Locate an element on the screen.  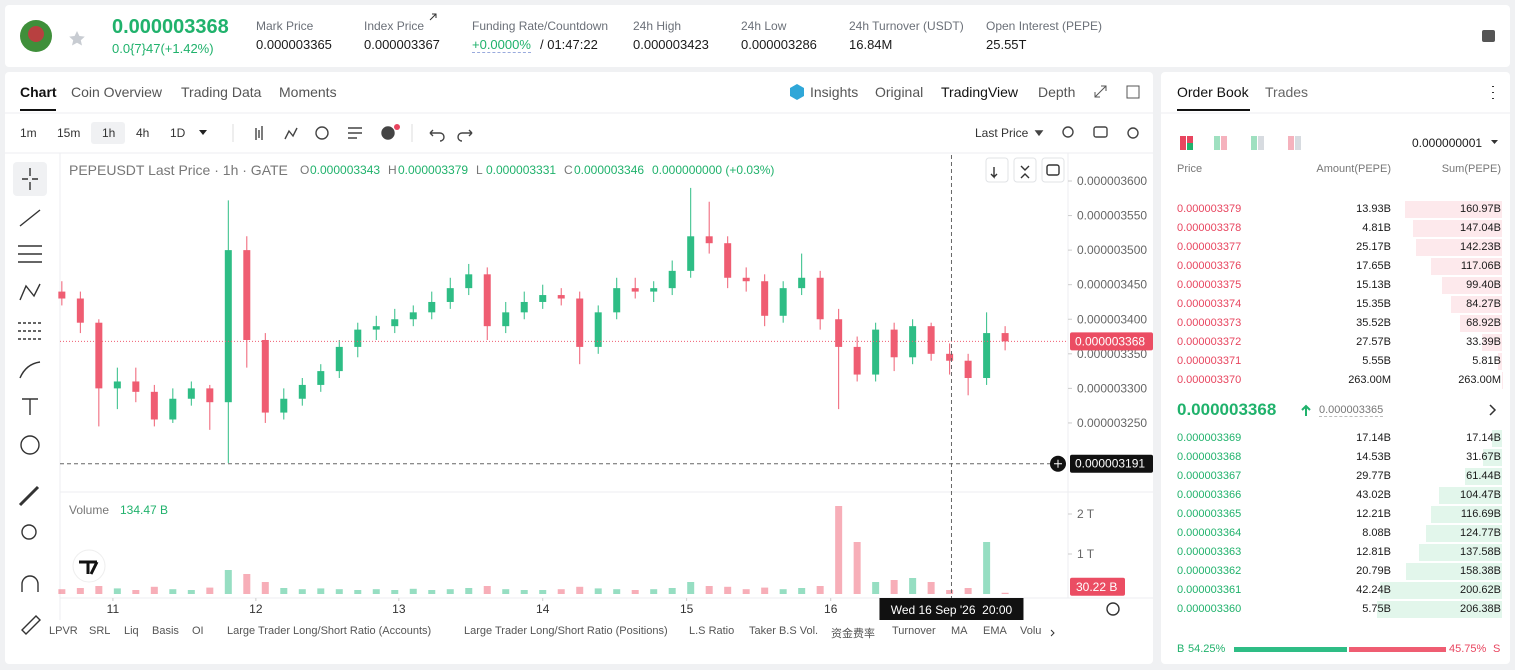
book-price: 0.000003378 is located at coordinates (1209, 228).